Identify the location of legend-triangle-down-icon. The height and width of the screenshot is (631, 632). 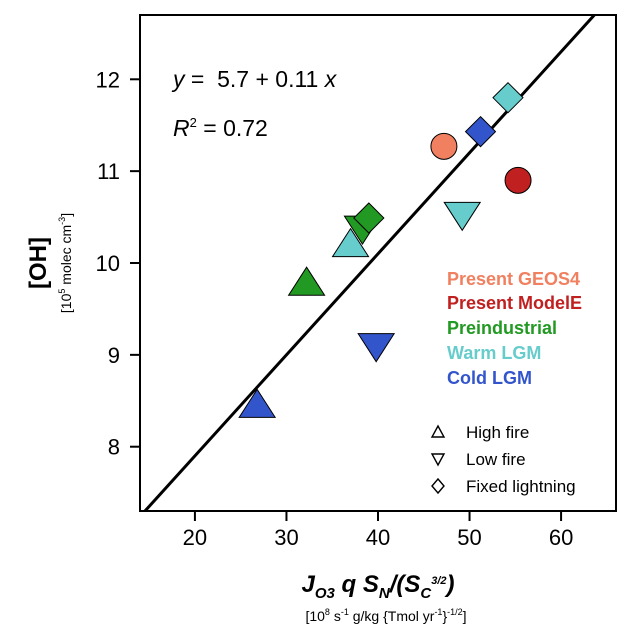
(438, 460).